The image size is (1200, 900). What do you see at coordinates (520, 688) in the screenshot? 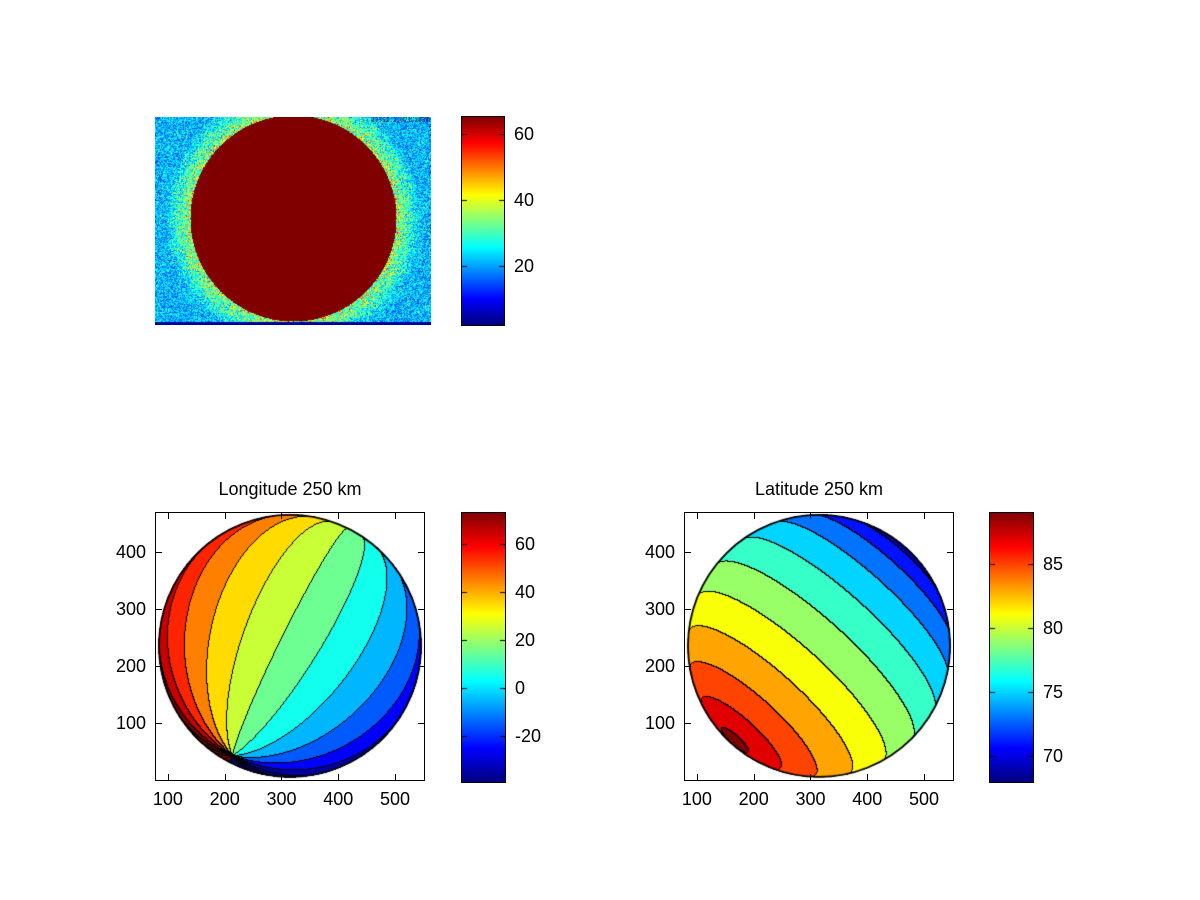
I see `colorbar-tick-label: 0` at bounding box center [520, 688].